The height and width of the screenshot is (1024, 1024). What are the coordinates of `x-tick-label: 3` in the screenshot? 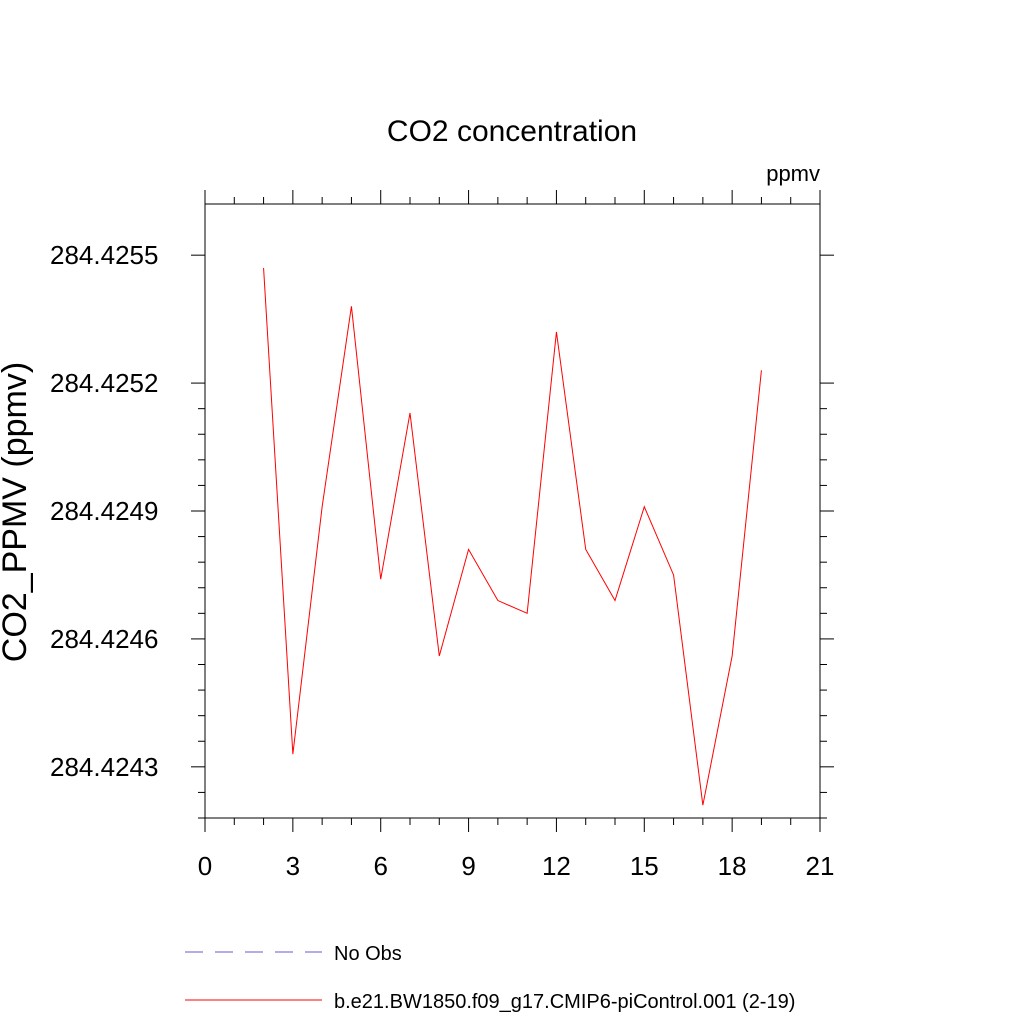 It's located at (293, 866).